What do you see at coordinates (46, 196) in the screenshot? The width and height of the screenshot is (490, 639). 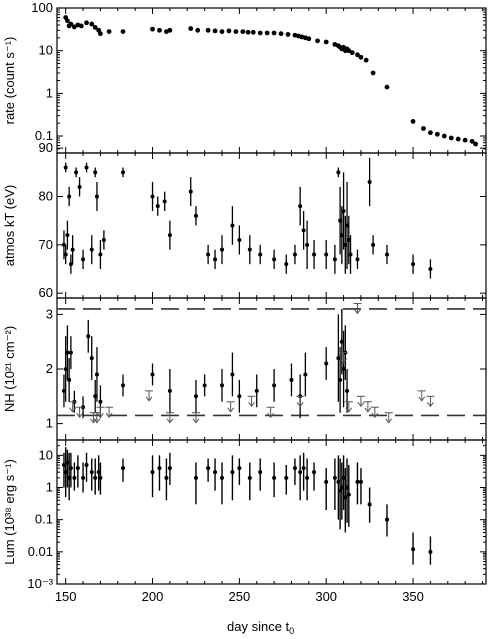 I see `y-tick-label: 80` at bounding box center [46, 196].